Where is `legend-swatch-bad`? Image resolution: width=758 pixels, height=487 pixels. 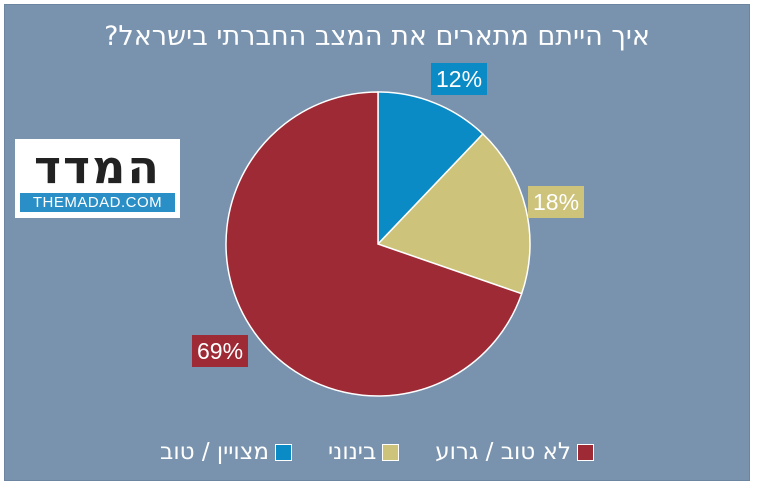
legend-swatch-bad is located at coordinates (585, 452).